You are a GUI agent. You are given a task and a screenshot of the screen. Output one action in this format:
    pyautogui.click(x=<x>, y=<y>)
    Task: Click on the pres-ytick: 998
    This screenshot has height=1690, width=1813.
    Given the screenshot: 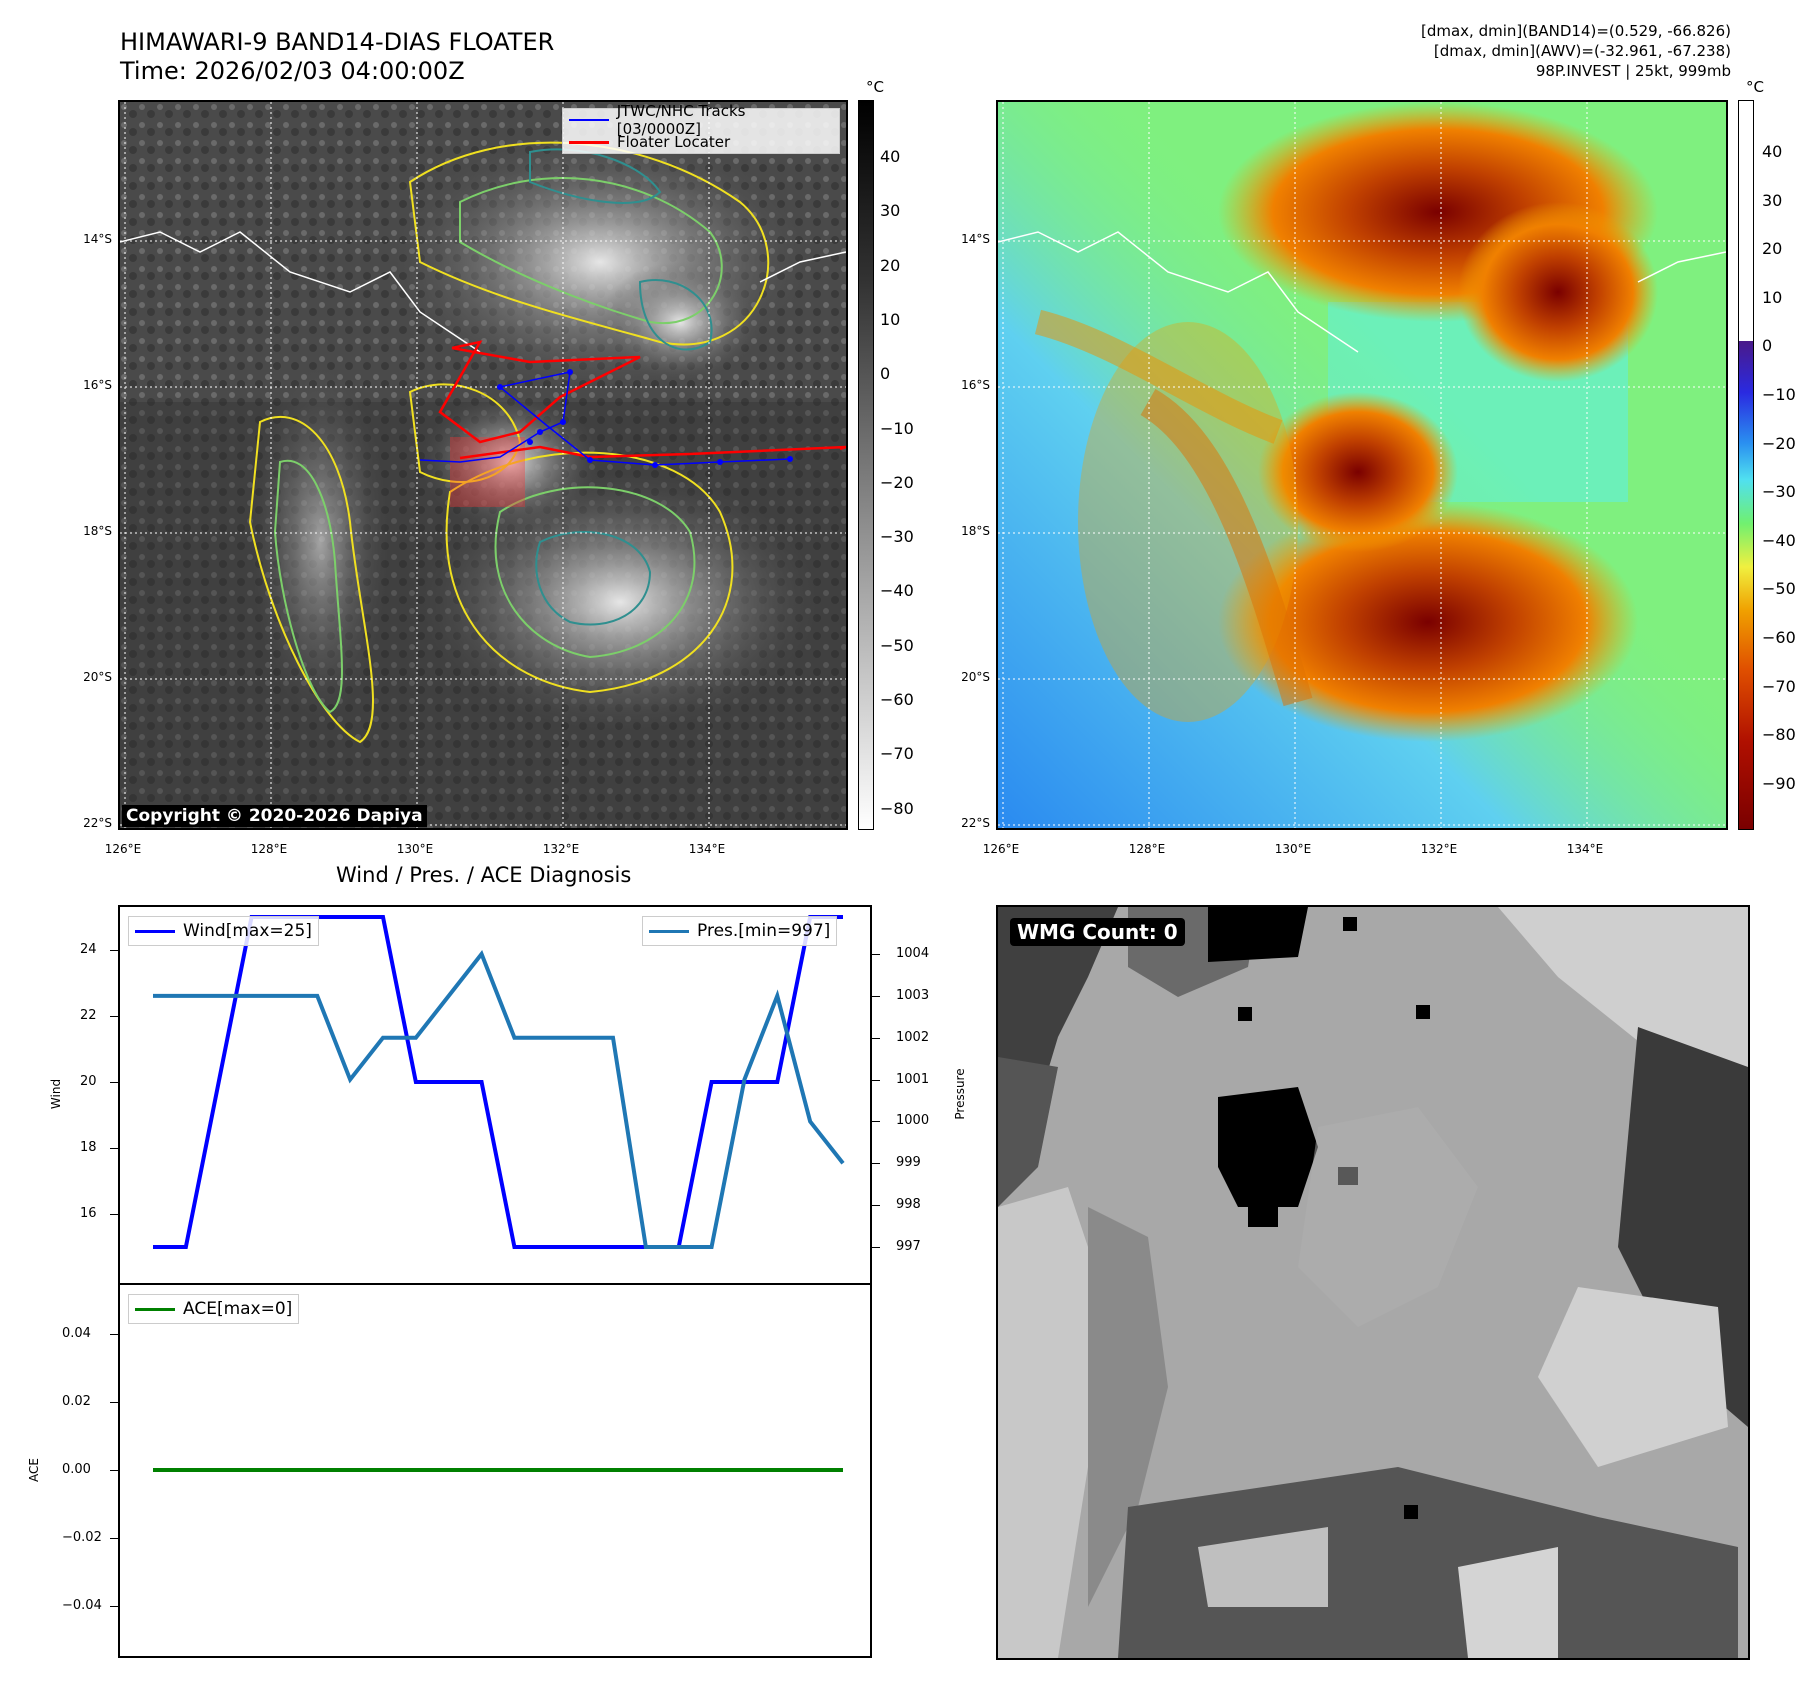 What is the action you would take?
    pyautogui.click(x=908, y=1205)
    